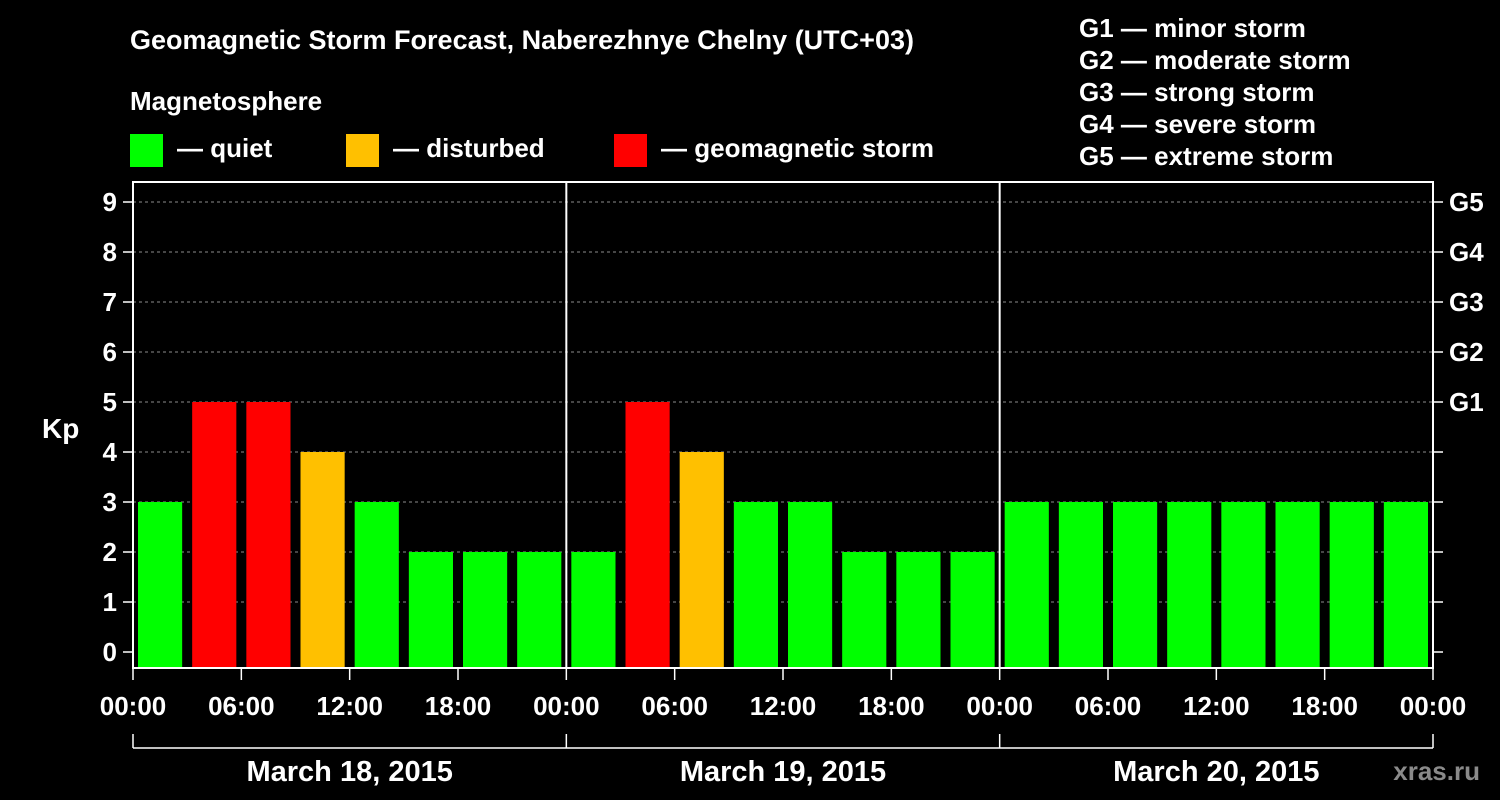 The width and height of the screenshot is (1500, 800). Describe the element at coordinates (241, 706) in the screenshot. I see `x-tick-label-1: 06:00` at that location.